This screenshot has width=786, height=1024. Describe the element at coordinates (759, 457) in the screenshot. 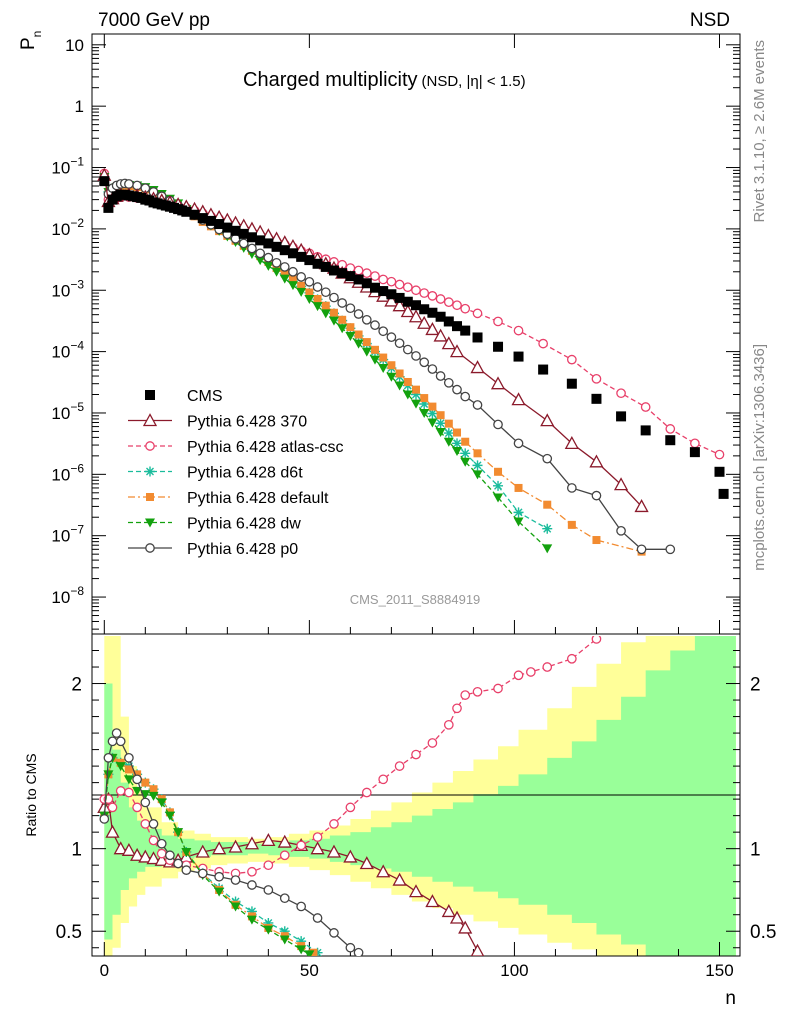

I see `mcplots-reference-label: mcplots.cern.ch [arXiv:1306.3436]` at that location.